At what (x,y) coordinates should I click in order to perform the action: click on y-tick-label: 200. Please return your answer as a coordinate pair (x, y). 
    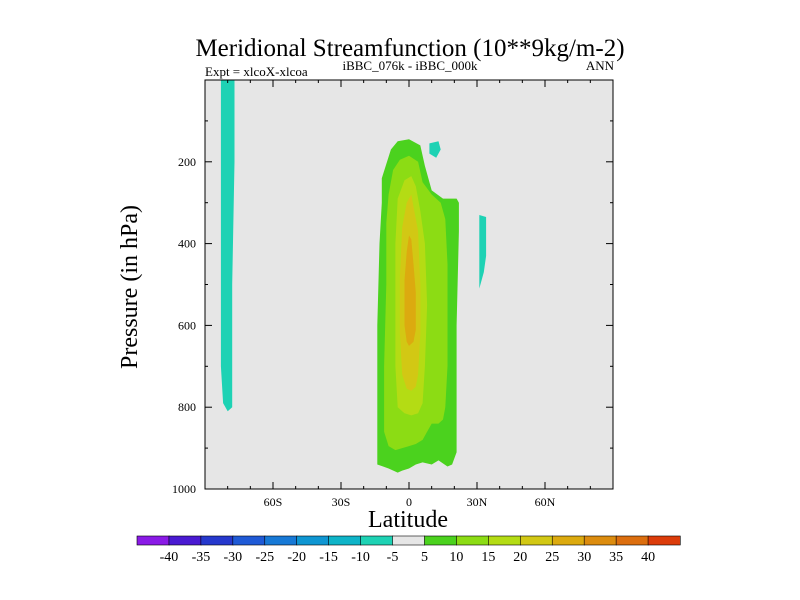
    Looking at the image, I should click on (187, 162).